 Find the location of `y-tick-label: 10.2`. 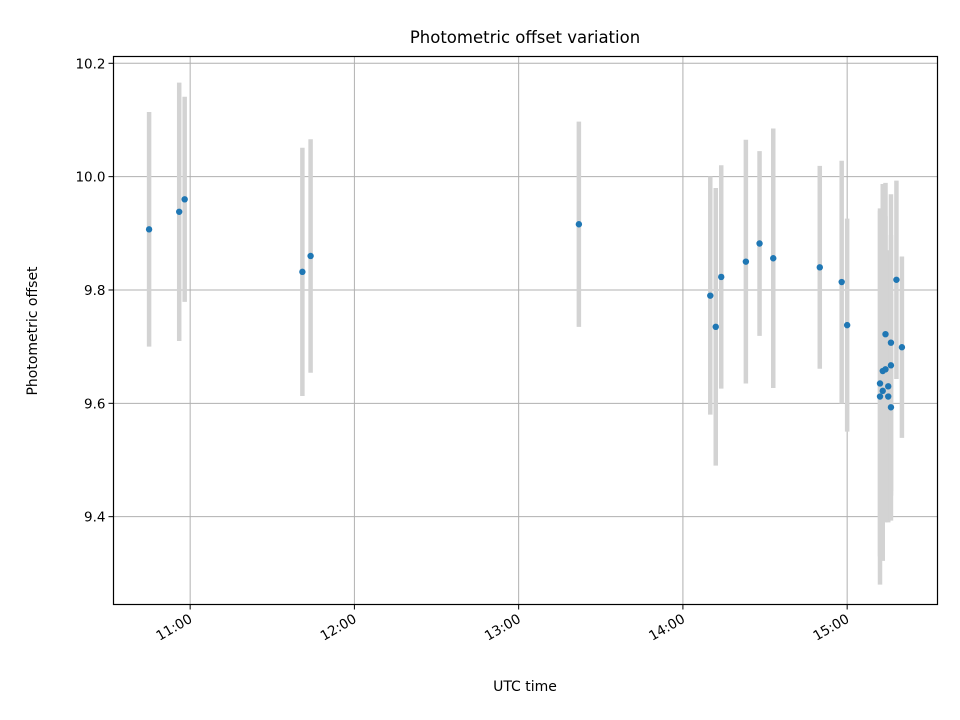

y-tick-label: 10.2 is located at coordinates (90, 64).